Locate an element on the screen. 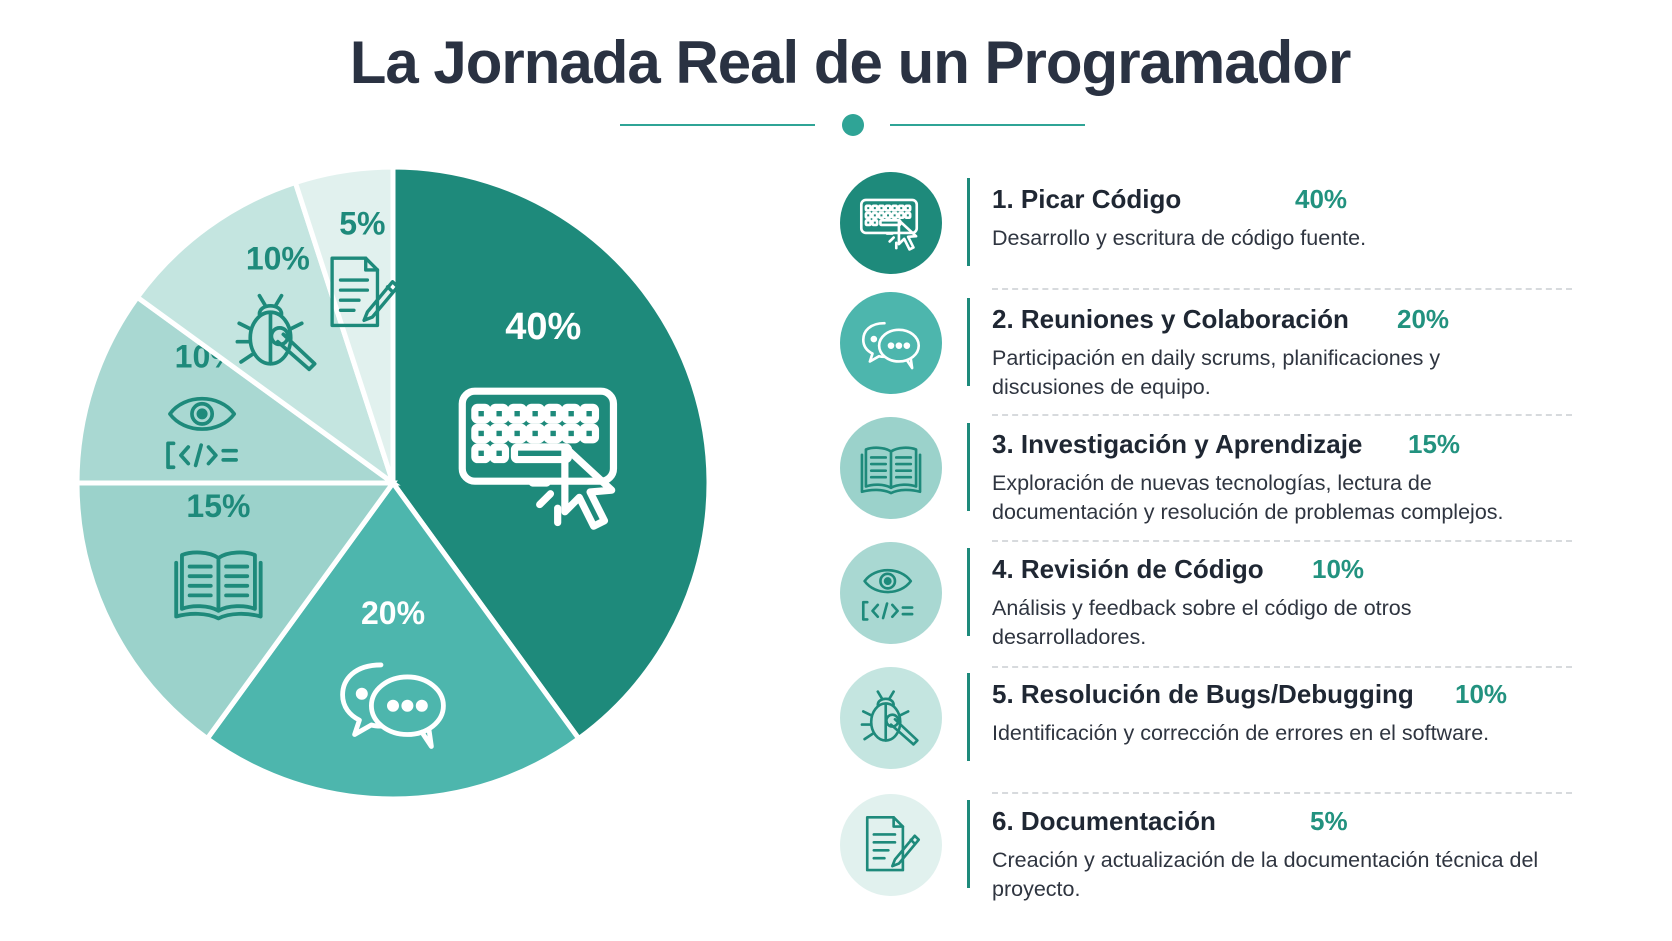  legend-item-name: 6. Documentación is located at coordinates (1104, 821).